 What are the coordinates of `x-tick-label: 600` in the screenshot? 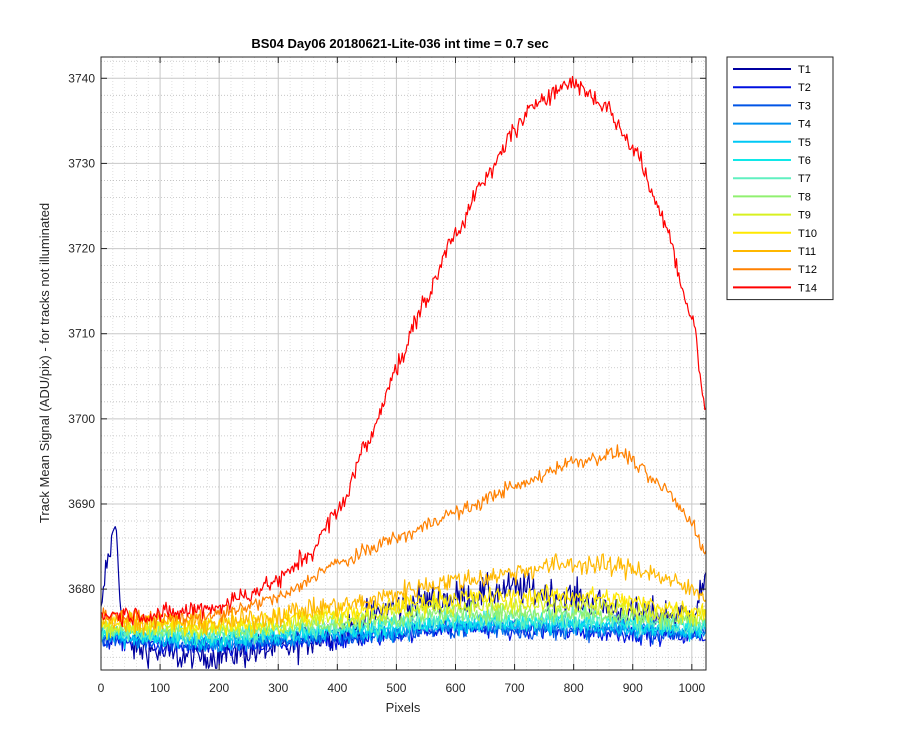 It's located at (455, 688).